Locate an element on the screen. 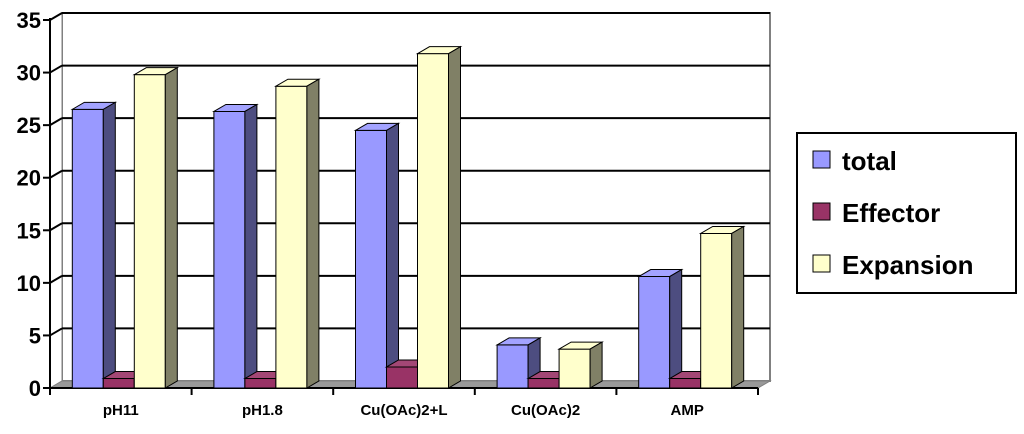 This screenshot has width=1024, height=434. y-tick-label: 15 is located at coordinates (29, 230).